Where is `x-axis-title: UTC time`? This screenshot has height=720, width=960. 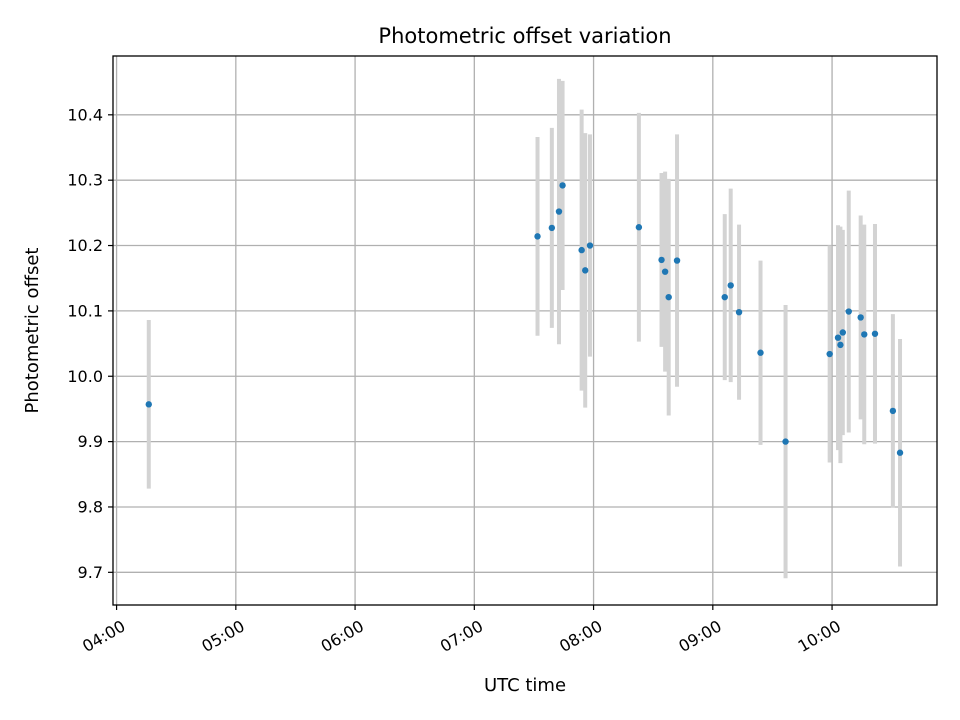 x-axis-title: UTC time is located at coordinates (525, 685).